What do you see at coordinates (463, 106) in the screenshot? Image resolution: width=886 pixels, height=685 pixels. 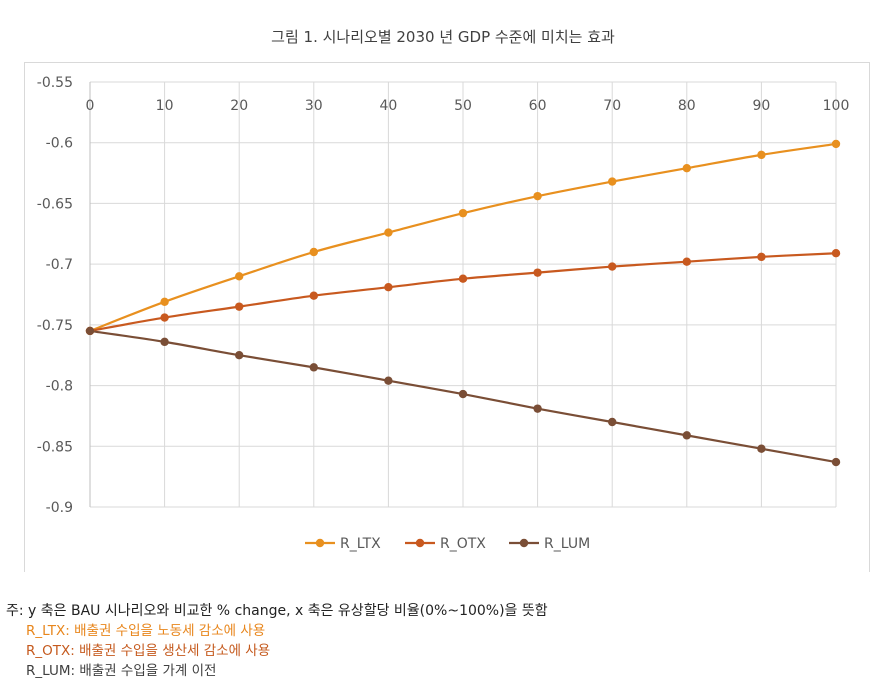 I see `x-tick-label: 50` at bounding box center [463, 106].